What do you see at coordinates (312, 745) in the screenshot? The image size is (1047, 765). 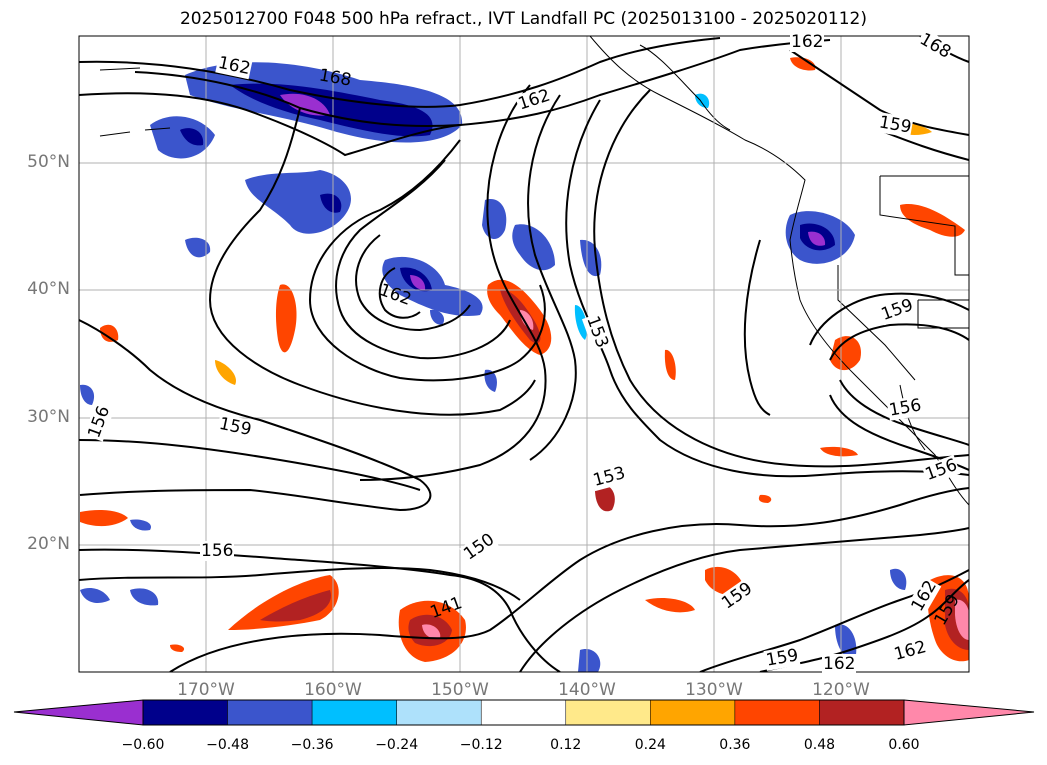 I see `colorbar-tick-label: −0.36` at bounding box center [312, 745].